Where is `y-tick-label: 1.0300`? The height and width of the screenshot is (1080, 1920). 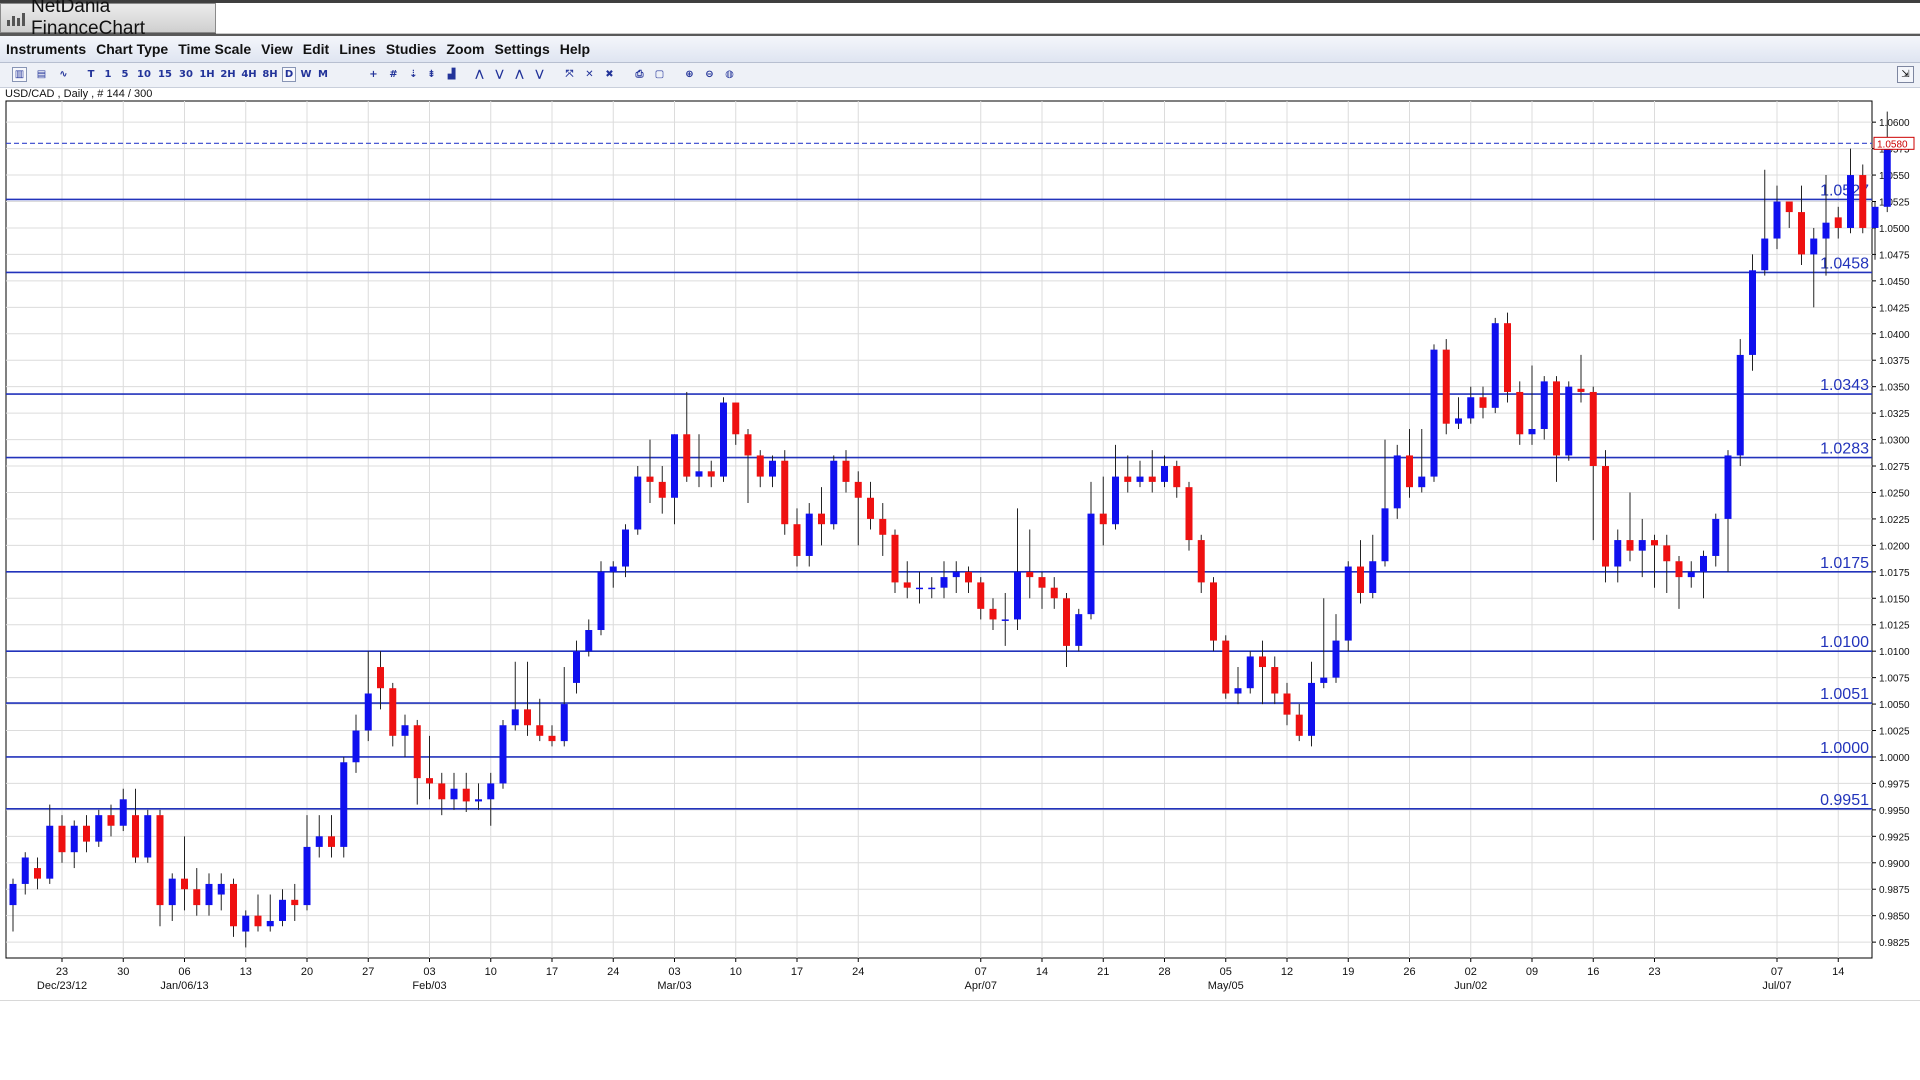
y-tick-label: 1.0300 is located at coordinates (1894, 441).